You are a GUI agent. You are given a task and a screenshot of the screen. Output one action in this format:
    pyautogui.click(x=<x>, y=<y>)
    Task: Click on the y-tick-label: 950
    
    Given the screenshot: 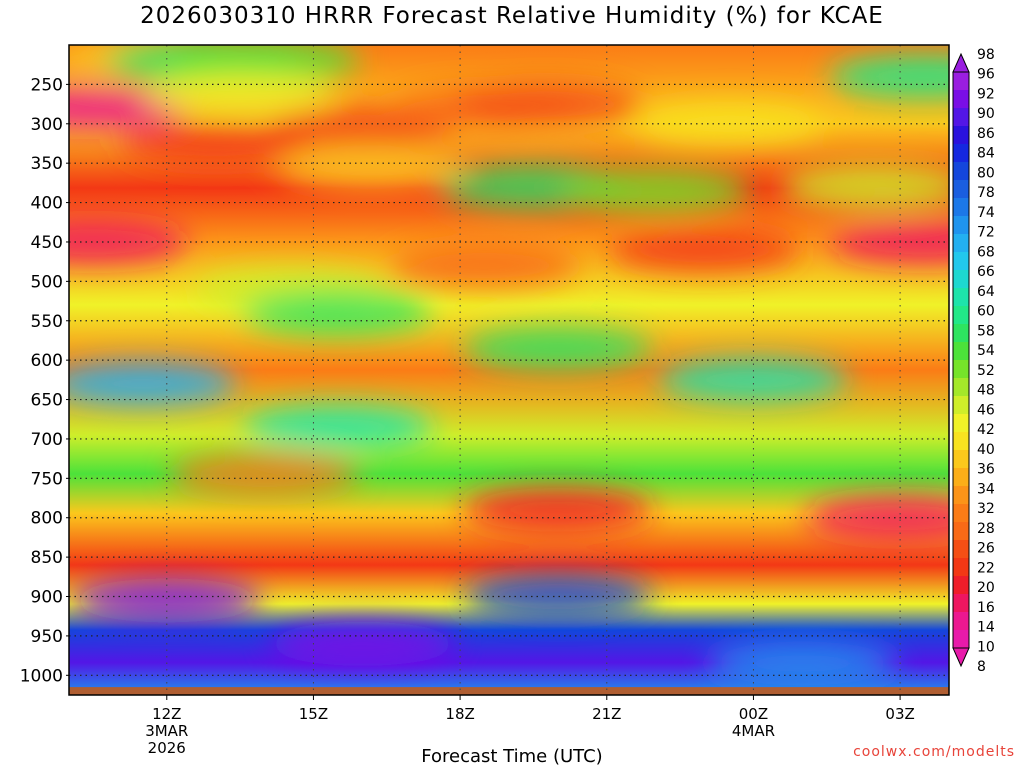 What is the action you would take?
    pyautogui.click(x=47, y=637)
    